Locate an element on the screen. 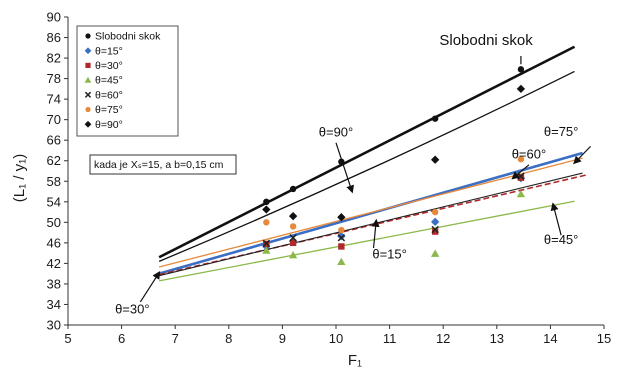 The height and width of the screenshot is (372, 625). y-tick-label: 50 is located at coordinates (54, 222).